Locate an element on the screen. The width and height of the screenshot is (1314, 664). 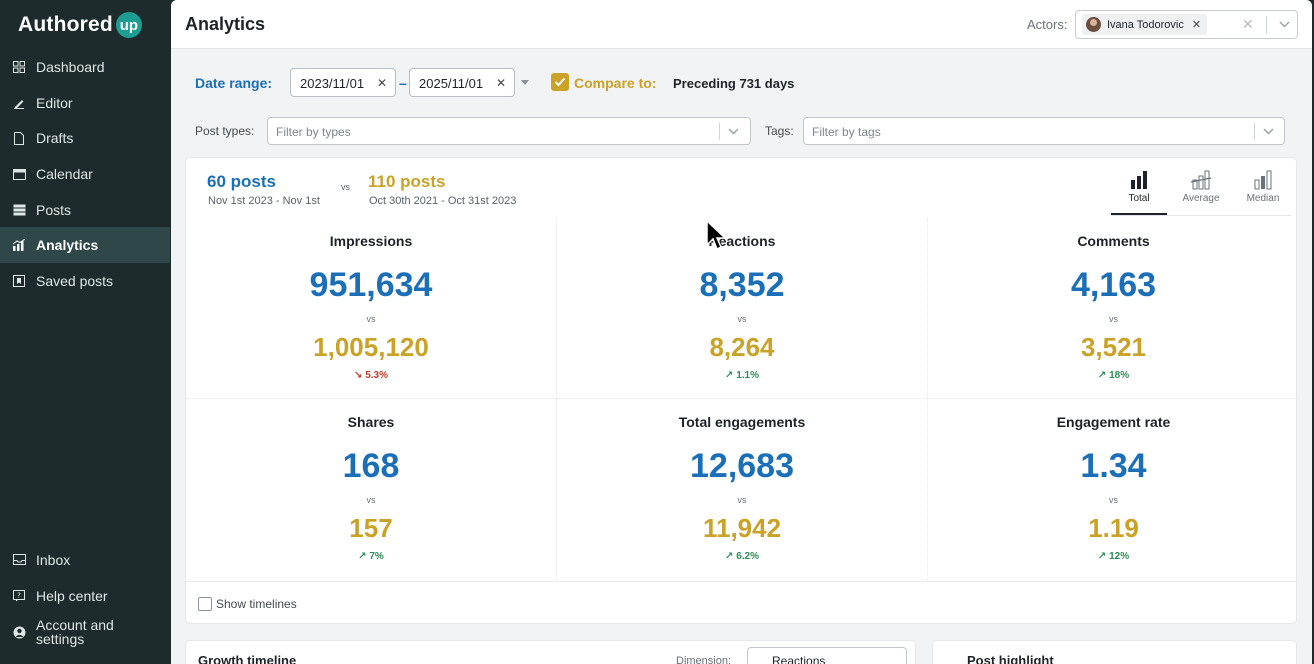
vs-label: vs is located at coordinates (345, 187).